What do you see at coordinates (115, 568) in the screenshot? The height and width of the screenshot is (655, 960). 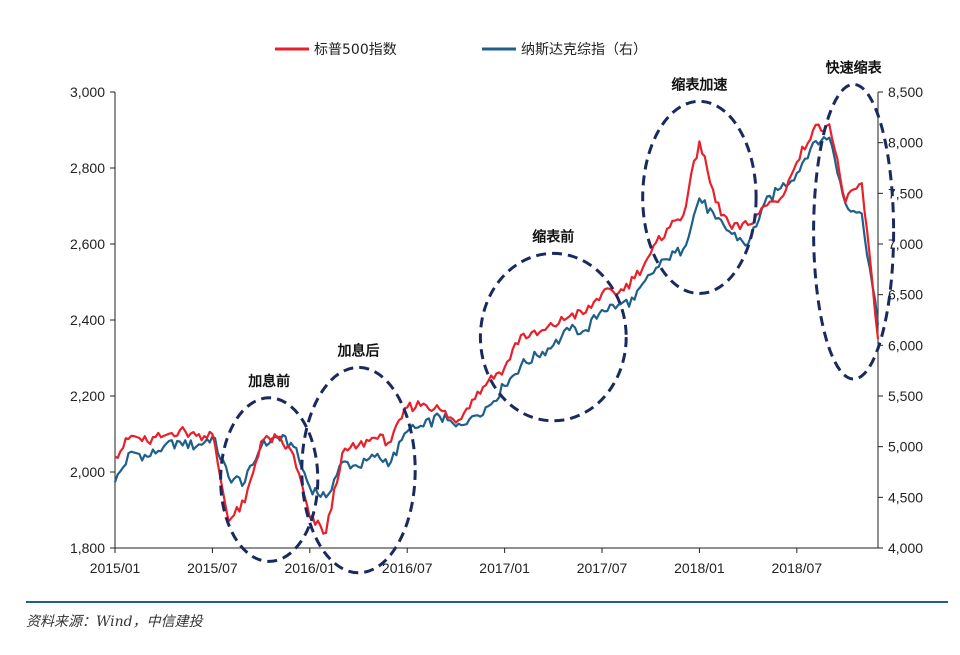 I see `x-tick-label: 2015/01` at bounding box center [115, 568].